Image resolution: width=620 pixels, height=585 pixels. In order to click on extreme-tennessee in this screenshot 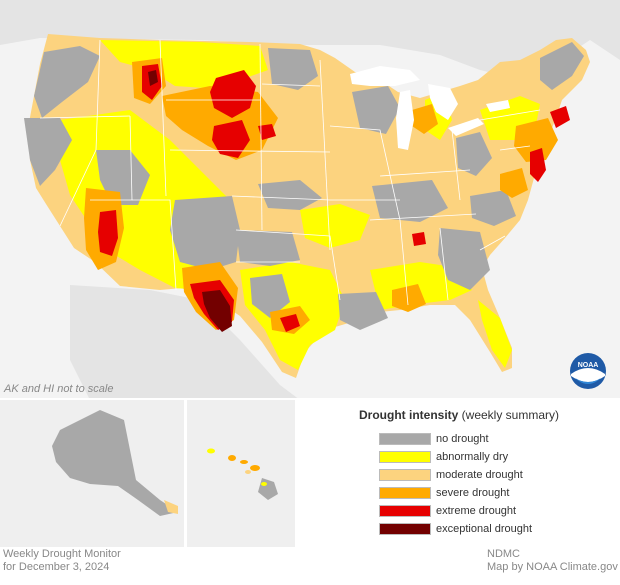, I will do `click(419, 239)`.